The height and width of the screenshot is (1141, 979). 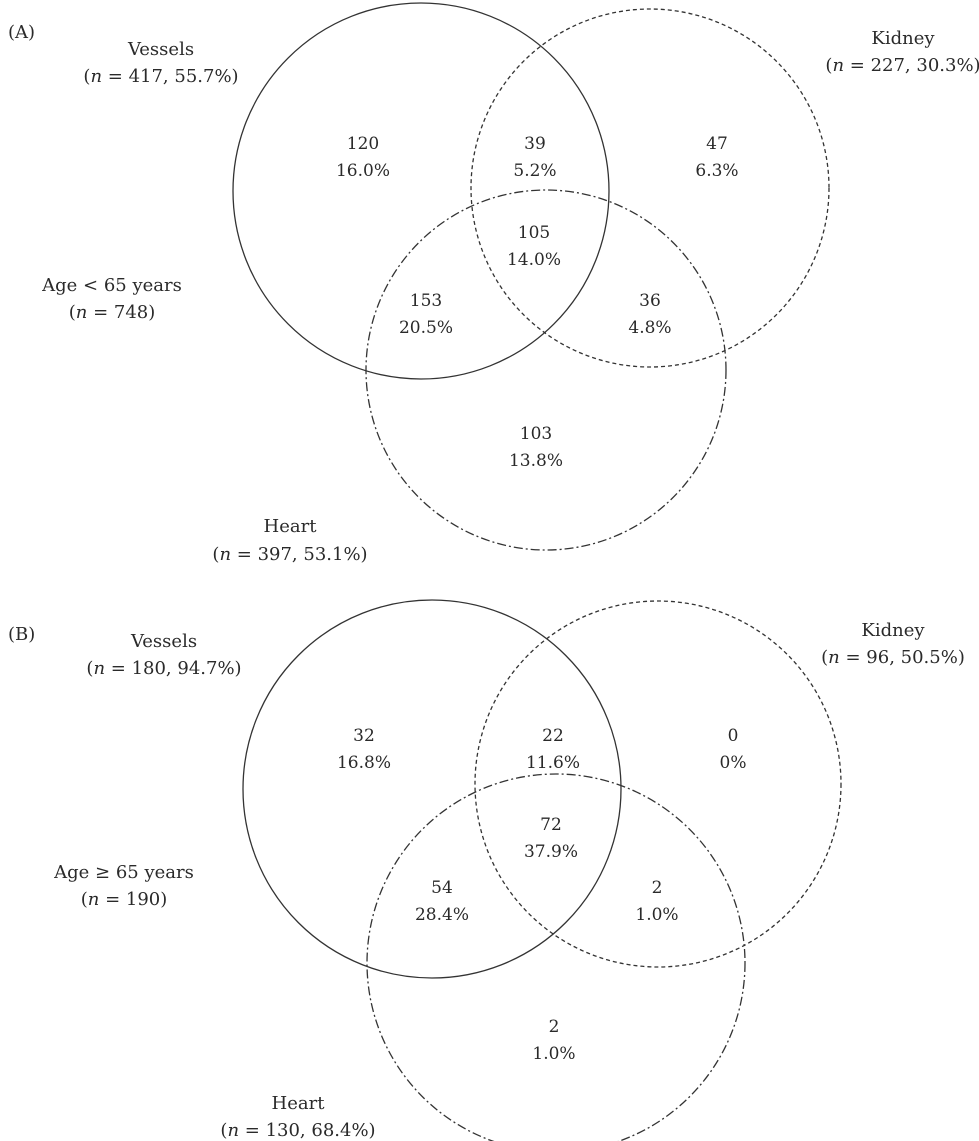 I want to click on region-pct-vessels-heart: 28.4%, so click(x=442, y=915).